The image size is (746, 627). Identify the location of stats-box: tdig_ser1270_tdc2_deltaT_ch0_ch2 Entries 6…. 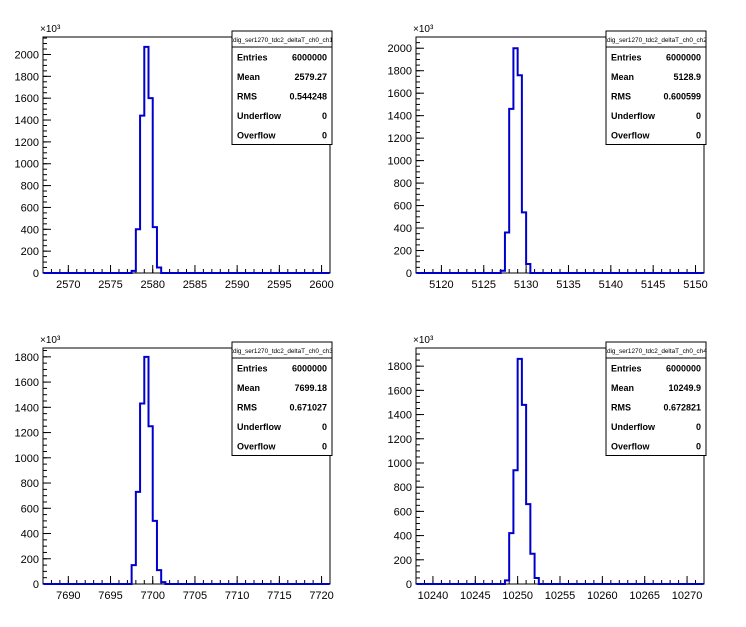
(656, 87).